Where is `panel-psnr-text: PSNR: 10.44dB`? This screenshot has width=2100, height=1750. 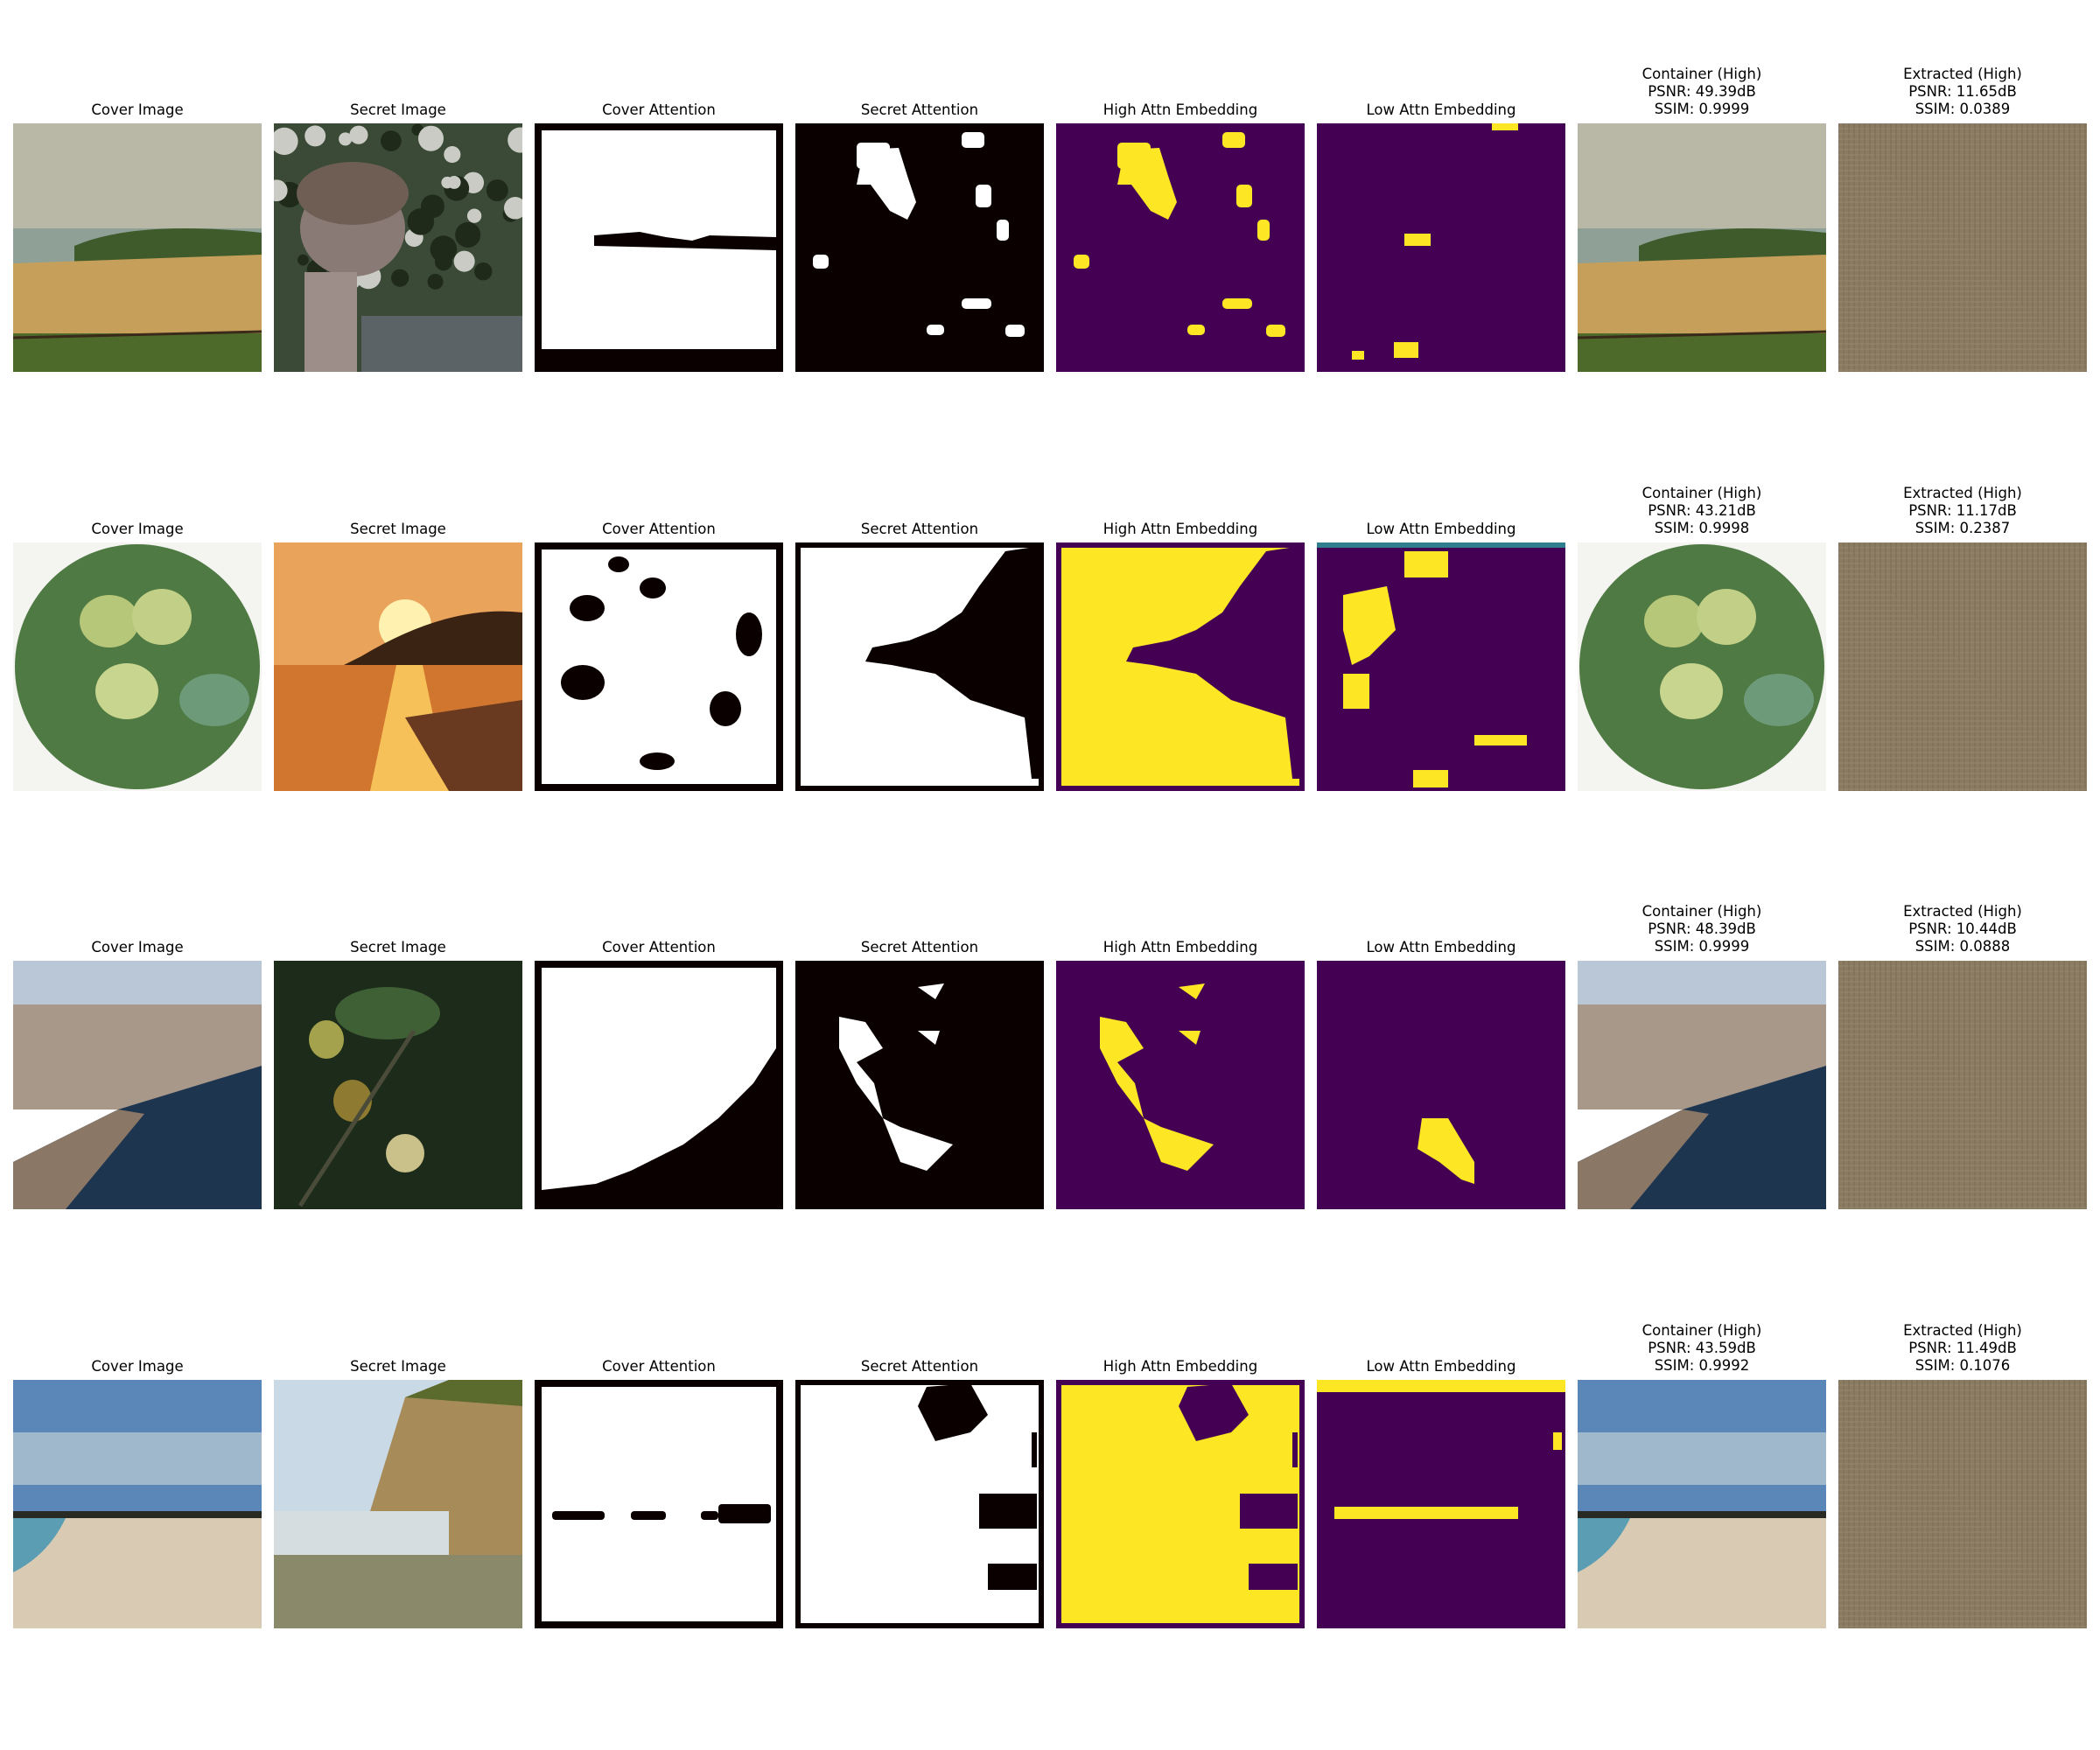
panel-psnr-text: PSNR: 10.44dB is located at coordinates (1962, 928).